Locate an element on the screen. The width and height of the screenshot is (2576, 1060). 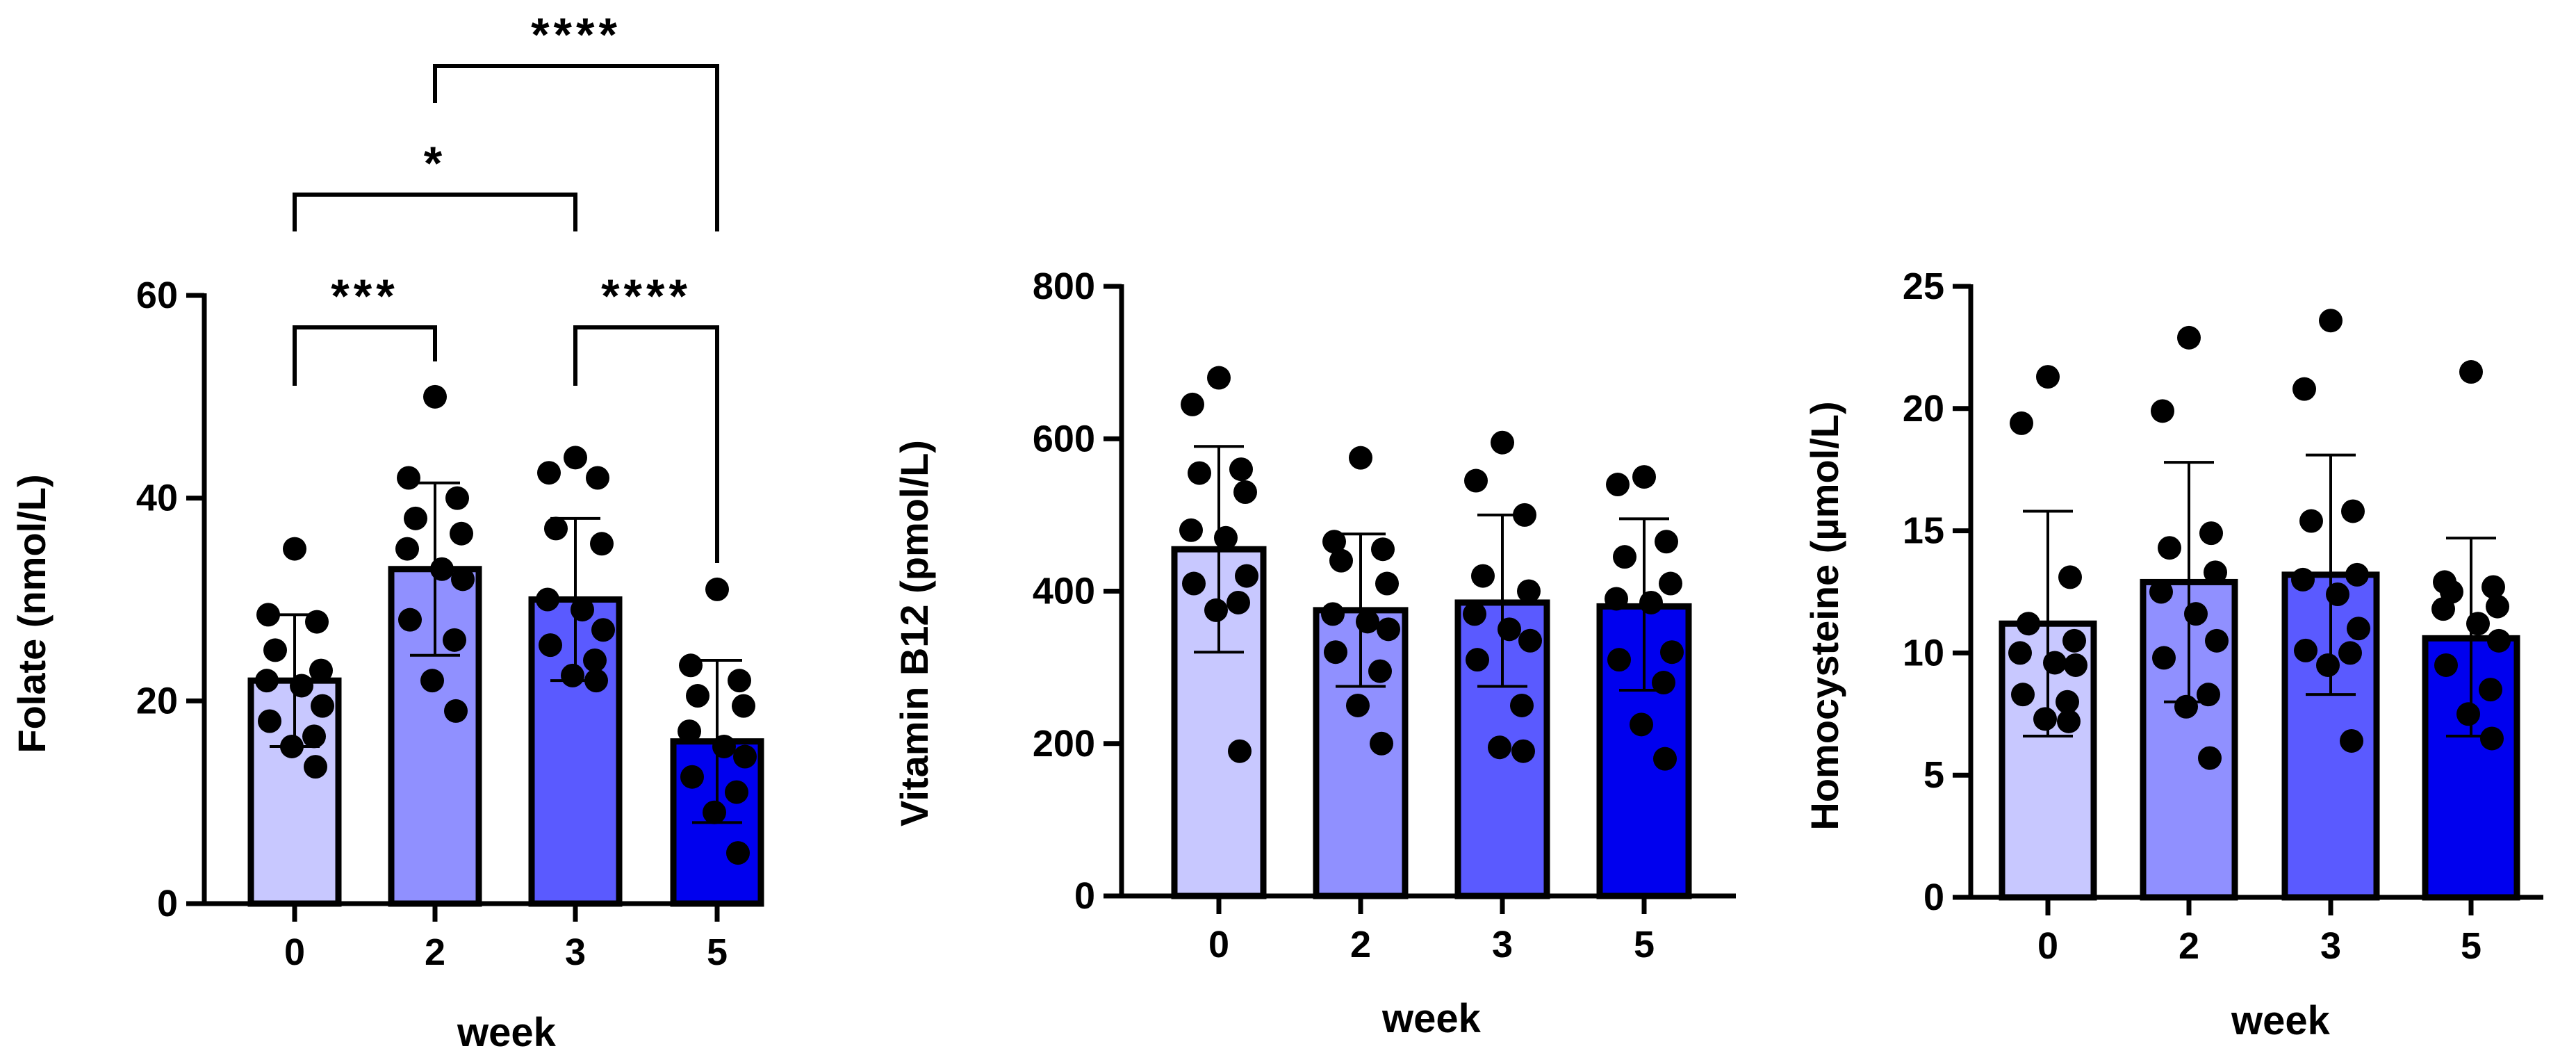
folate-y-tick-label: 40 is located at coordinates (157, 498).